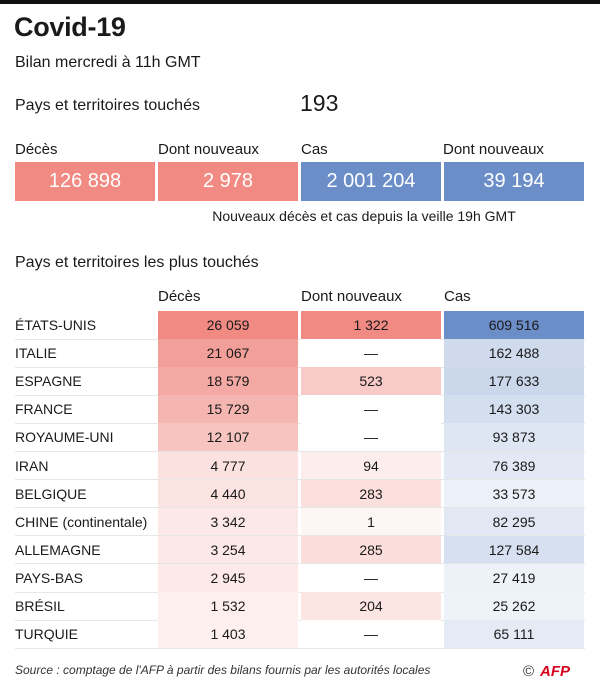 This screenshot has width=600, height=692. Describe the element at coordinates (514, 325) in the screenshot. I see `cases-cell: 609 516` at that location.